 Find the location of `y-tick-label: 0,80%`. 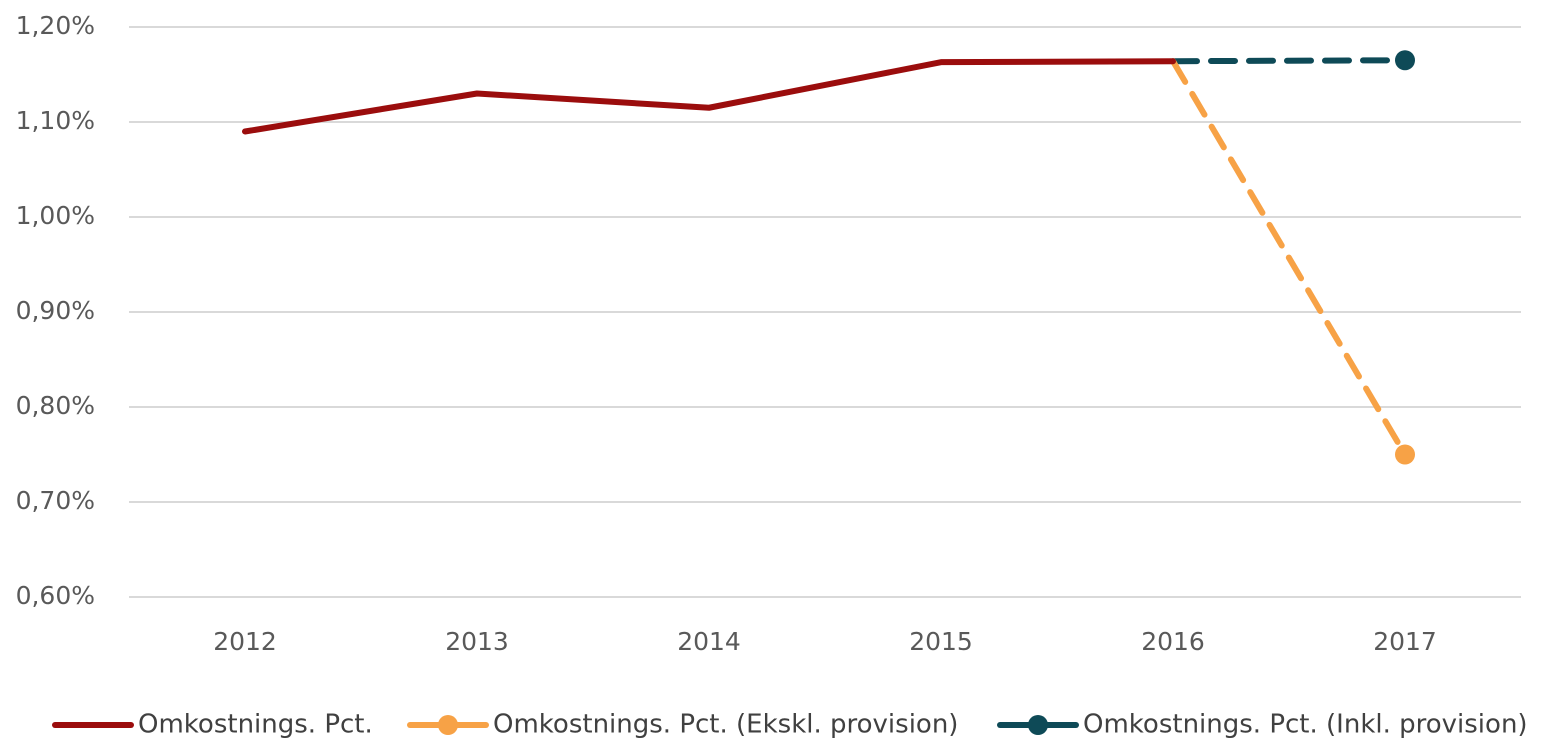

y-tick-label: 0,80% is located at coordinates (55, 405).